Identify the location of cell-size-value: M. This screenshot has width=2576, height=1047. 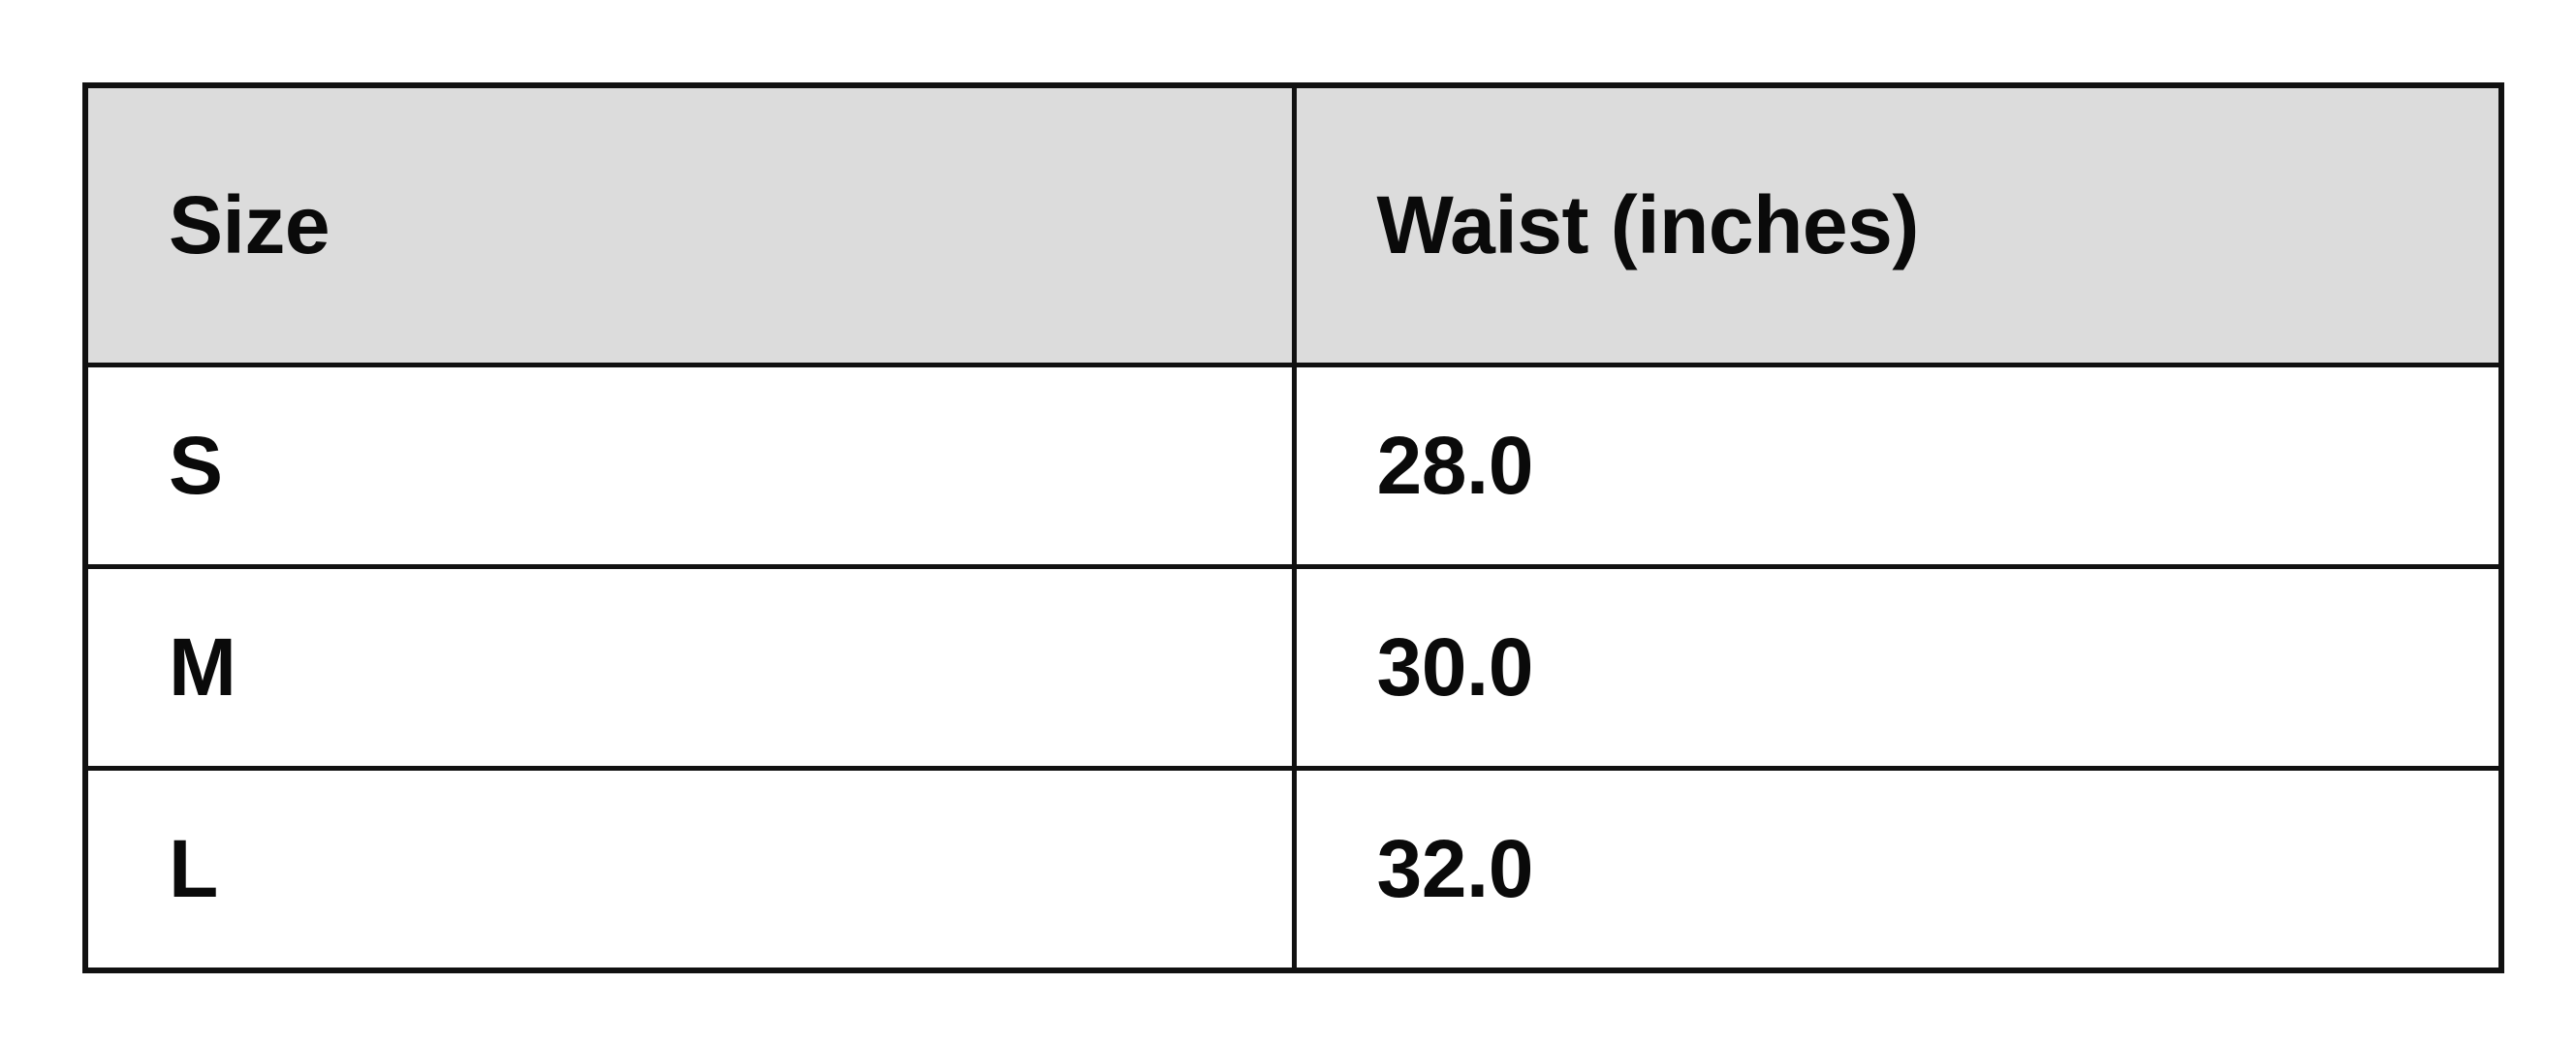
(202, 667).